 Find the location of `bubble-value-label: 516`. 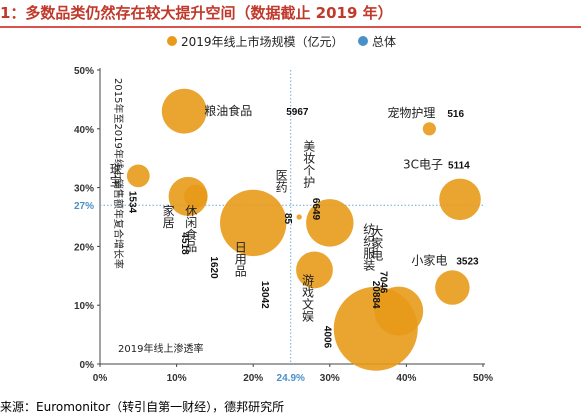

bubble-value-label: 516 is located at coordinates (455, 114).